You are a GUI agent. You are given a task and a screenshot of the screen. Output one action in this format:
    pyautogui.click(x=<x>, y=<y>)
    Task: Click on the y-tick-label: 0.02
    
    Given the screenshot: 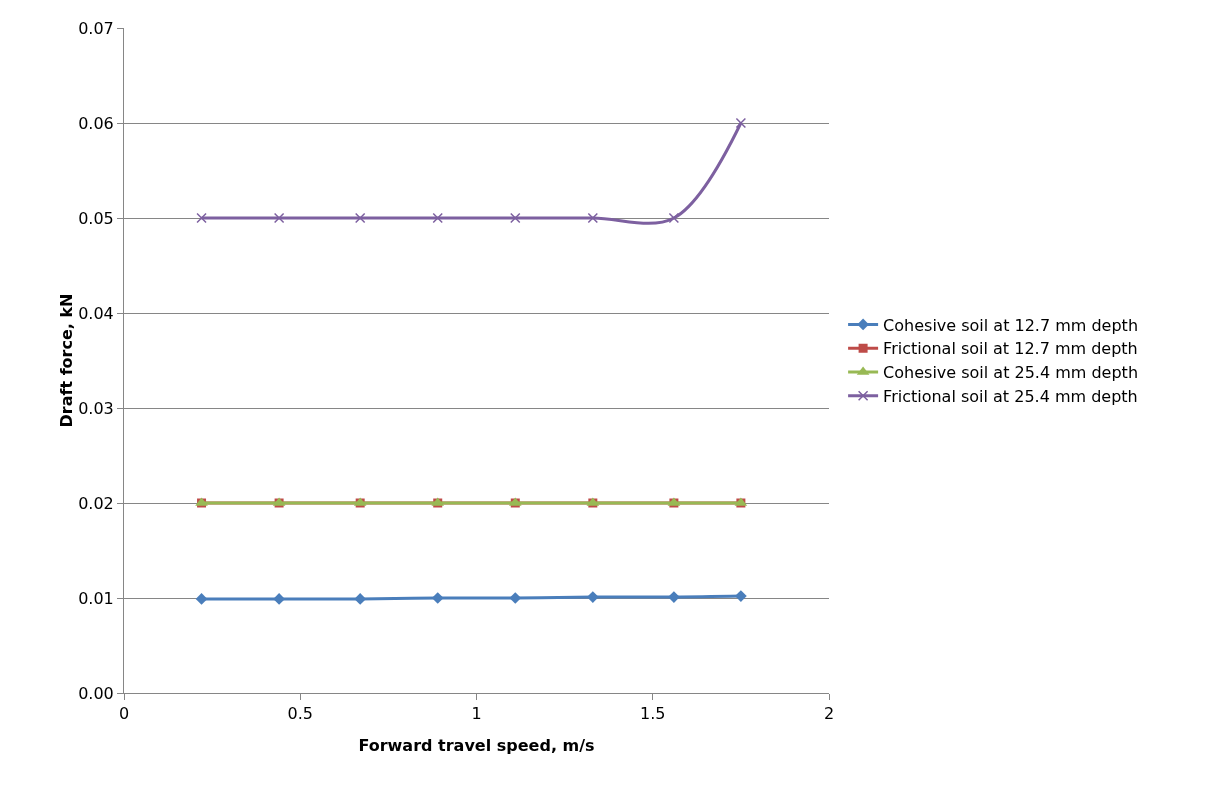 What is the action you would take?
    pyautogui.click(x=96, y=503)
    